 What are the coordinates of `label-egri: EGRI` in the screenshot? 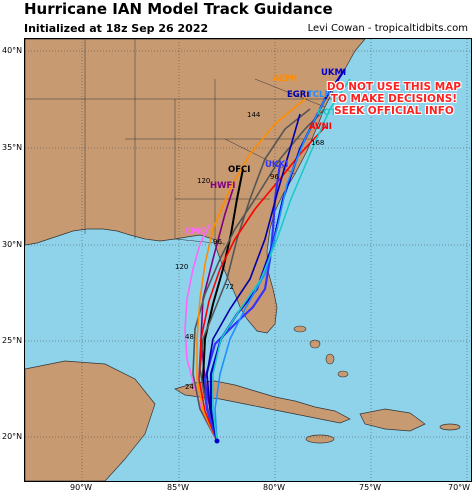 It's located at (298, 95).